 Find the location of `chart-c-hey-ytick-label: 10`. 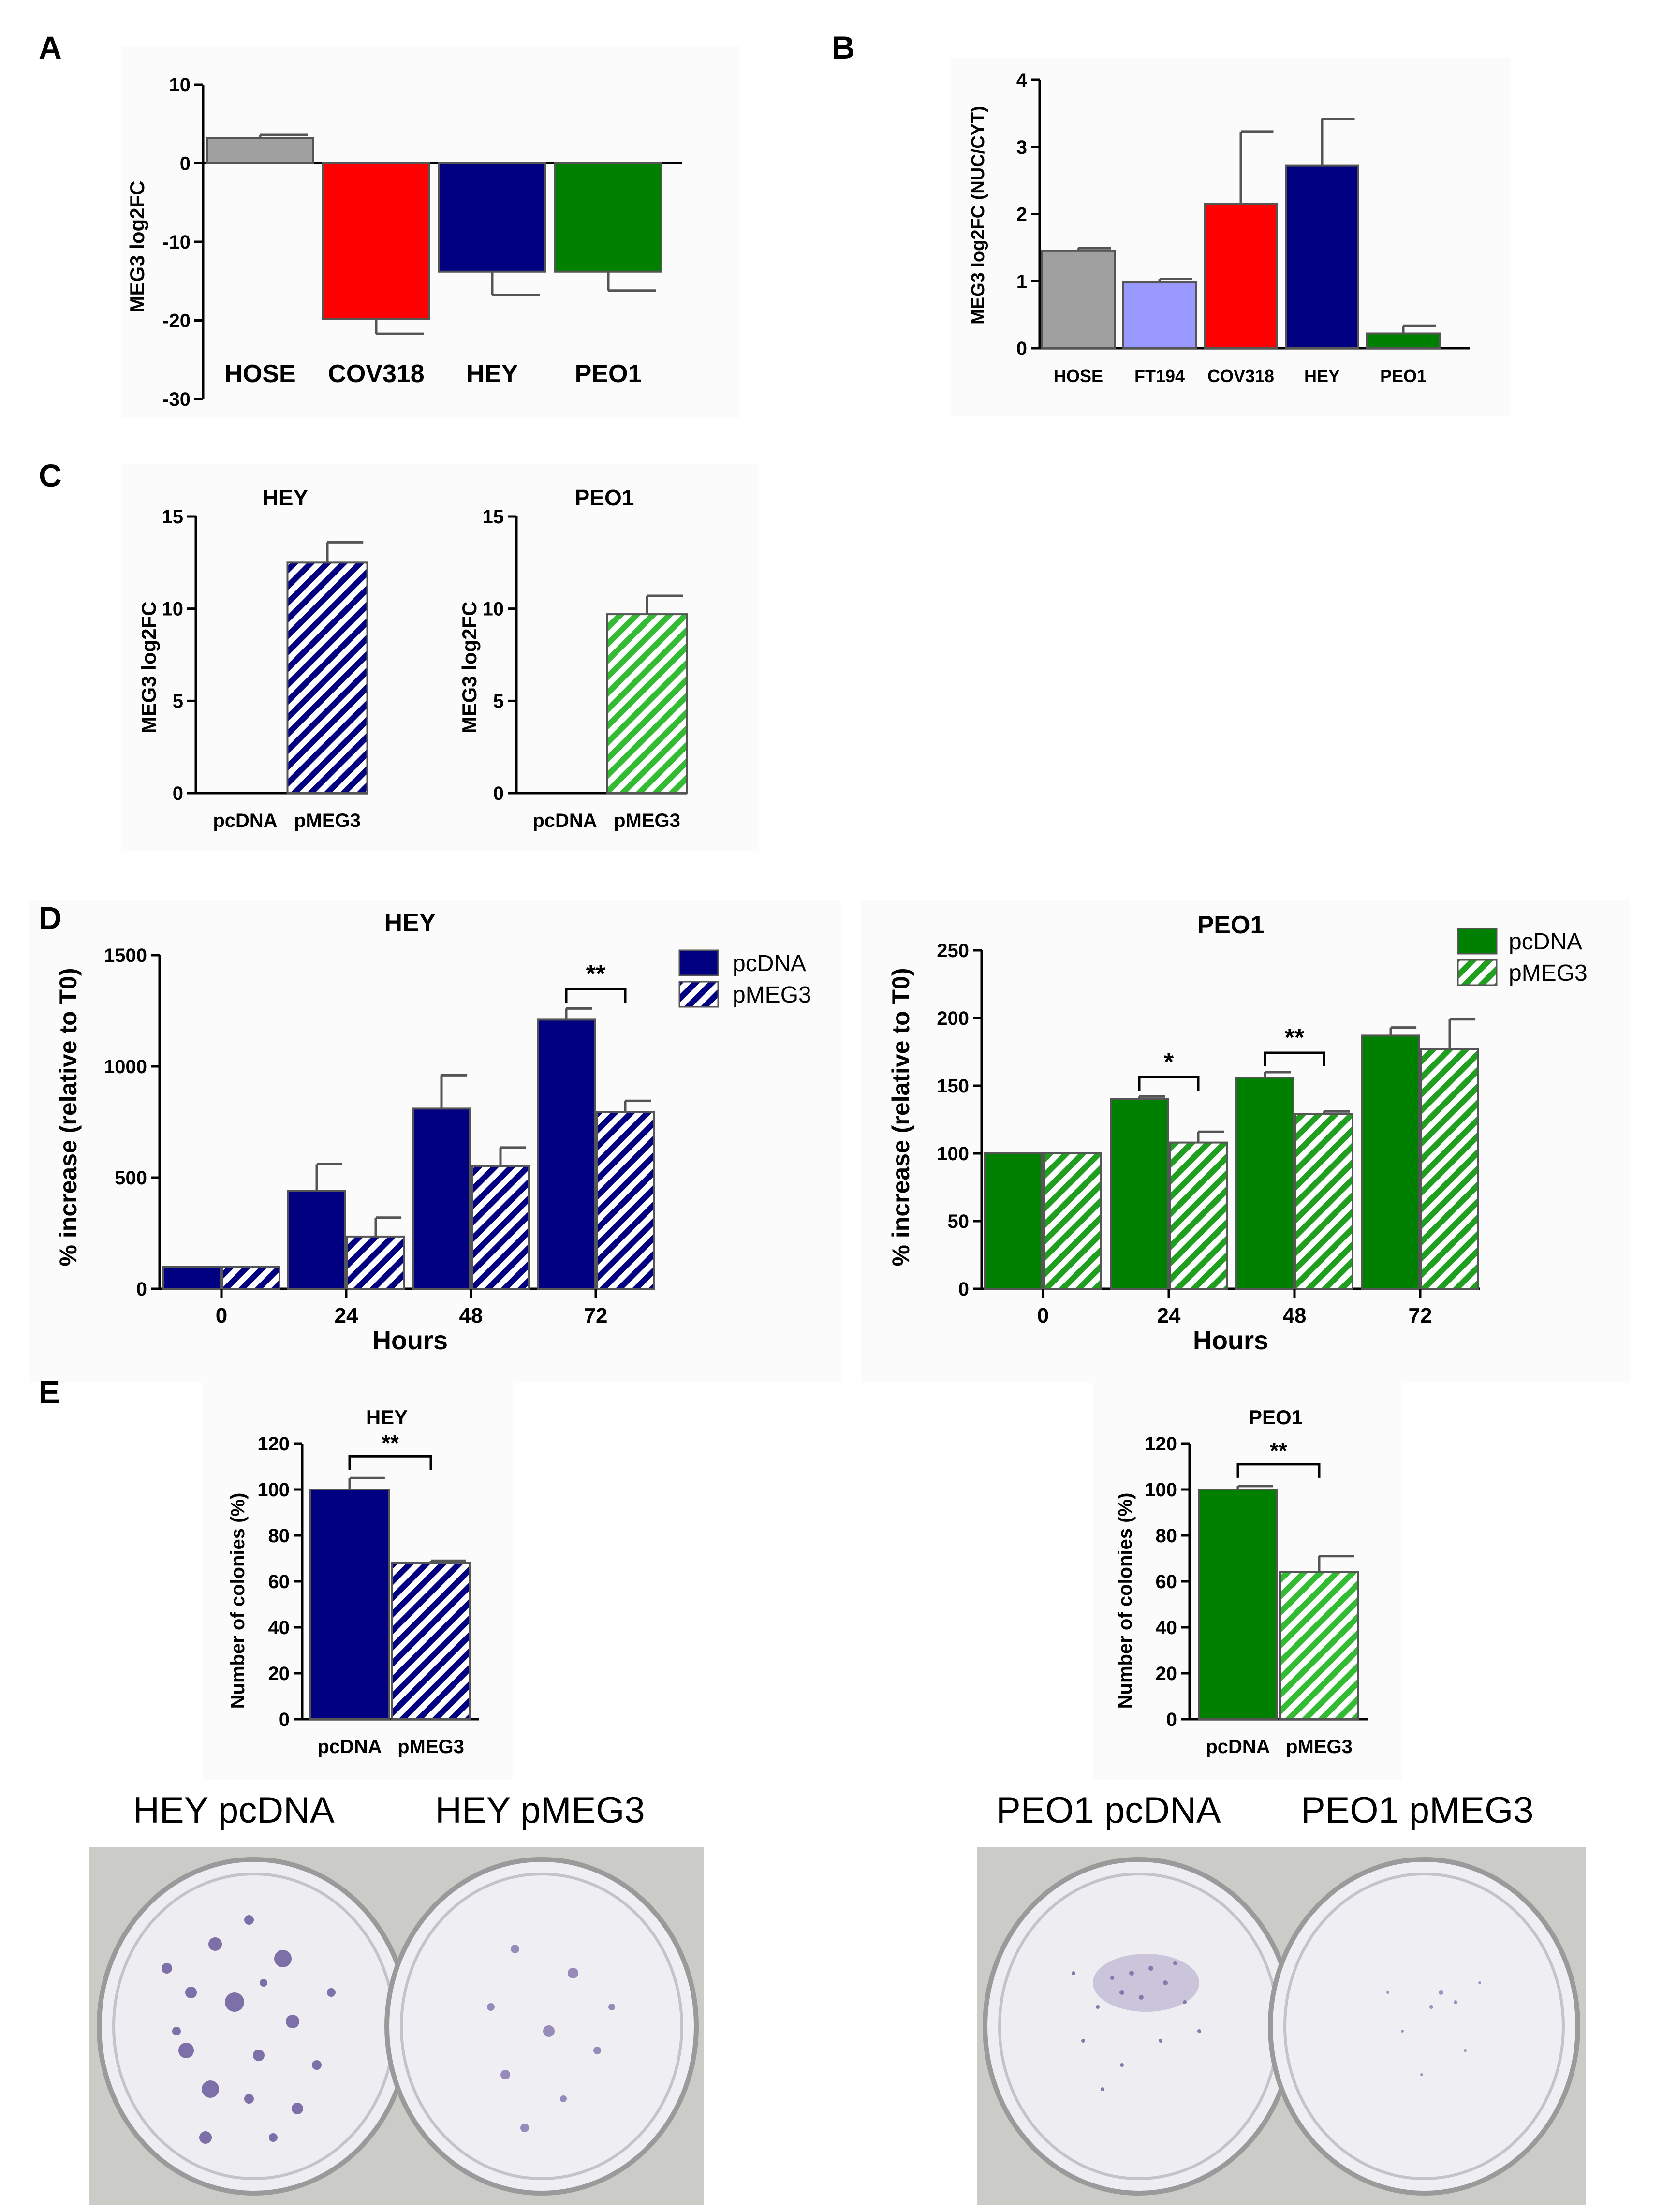

chart-c-hey-ytick-label: 10 is located at coordinates (173, 609).